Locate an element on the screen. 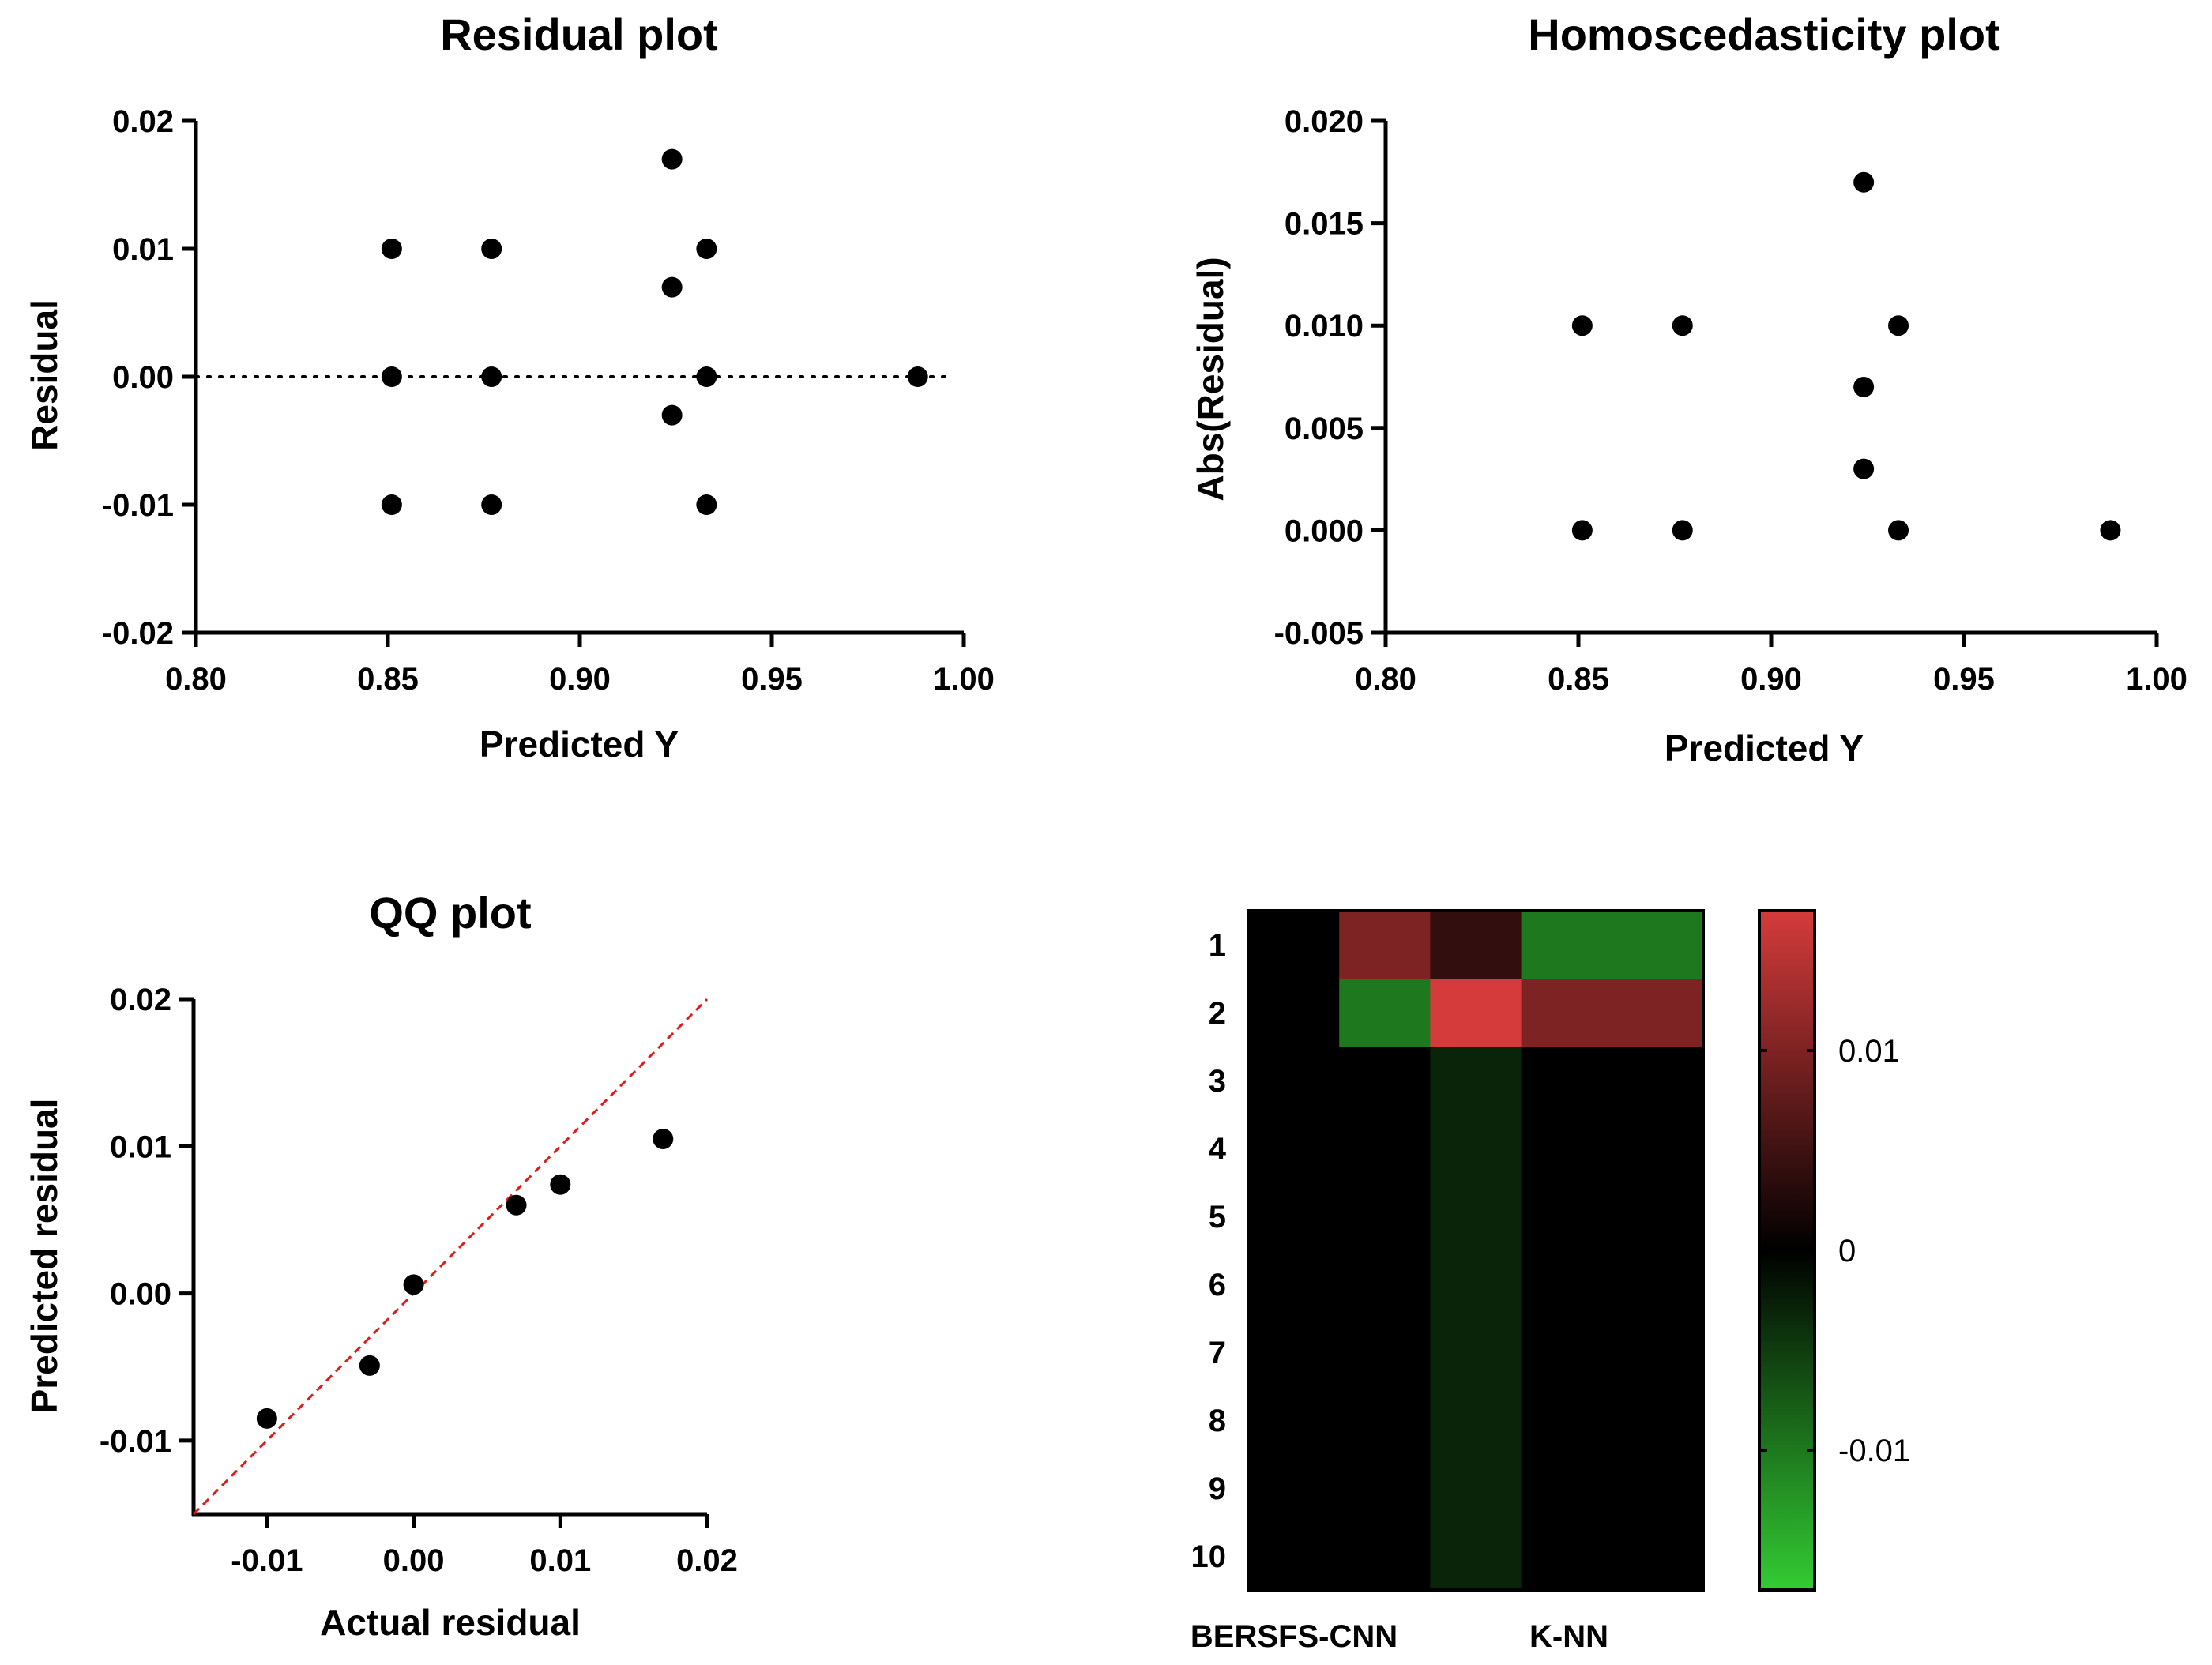 The width and height of the screenshot is (2212, 1665). homoscedasticity-plot-x-tick-label: 0.80 is located at coordinates (1386, 679).